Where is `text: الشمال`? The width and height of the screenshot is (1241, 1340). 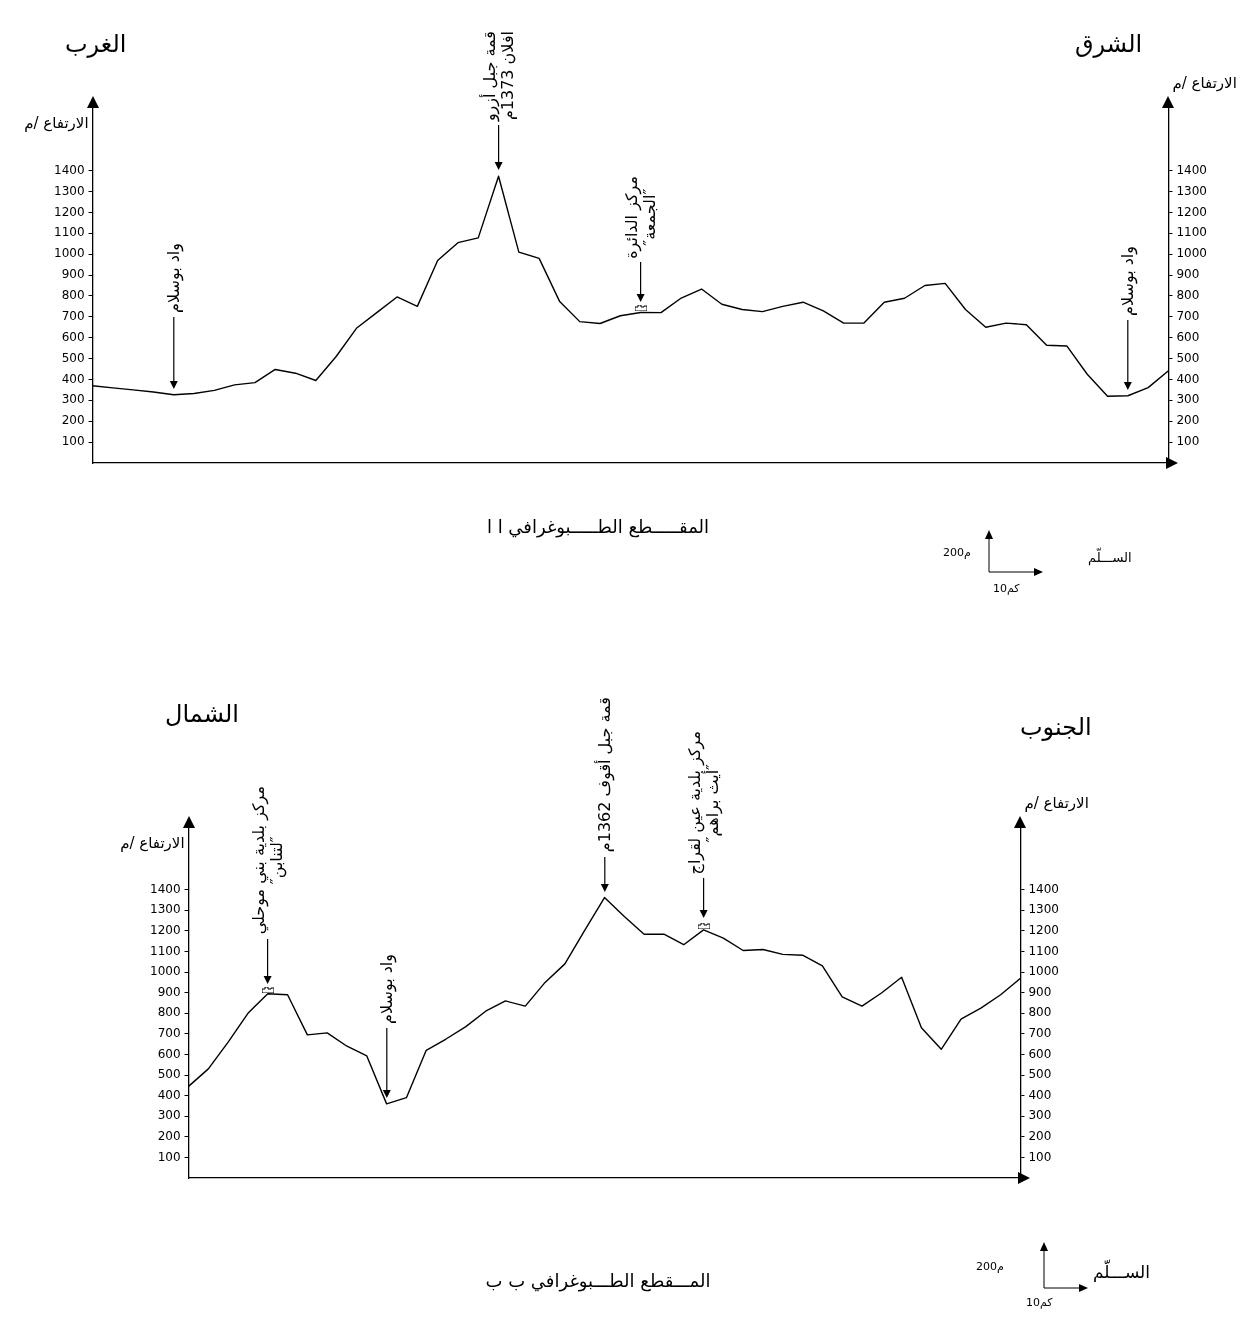 text: الشمال is located at coordinates (202, 714).